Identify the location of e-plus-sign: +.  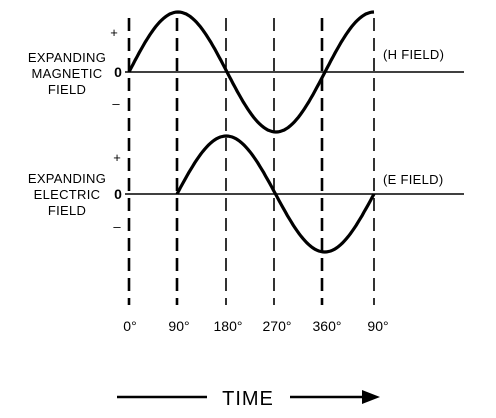
(117, 157).